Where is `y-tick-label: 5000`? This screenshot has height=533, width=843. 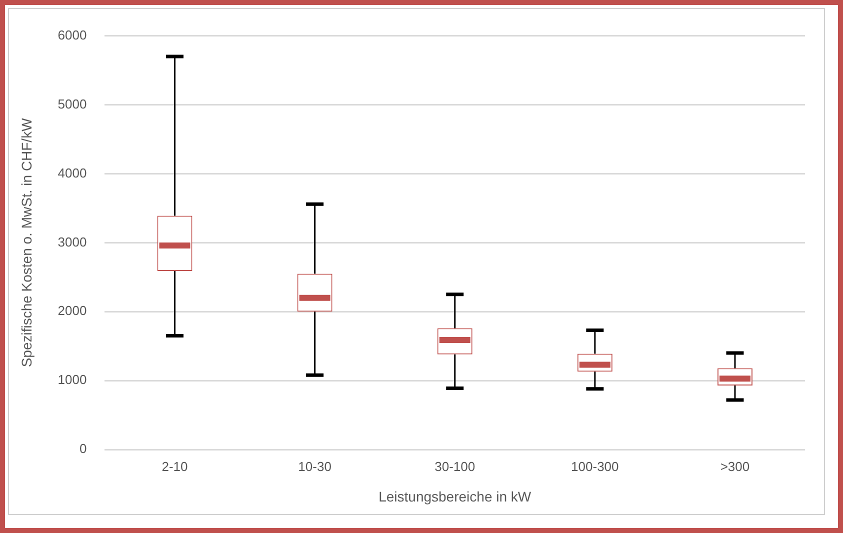
y-tick-label: 5000 is located at coordinates (72, 104).